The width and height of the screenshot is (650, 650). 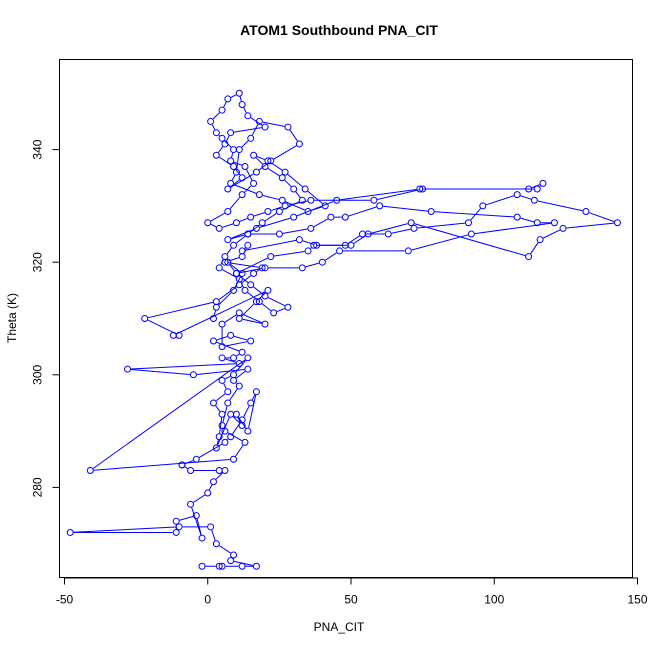 What do you see at coordinates (339, 30) in the screenshot?
I see `chart-title: ATOM1 Southbound PNA_CIT` at bounding box center [339, 30].